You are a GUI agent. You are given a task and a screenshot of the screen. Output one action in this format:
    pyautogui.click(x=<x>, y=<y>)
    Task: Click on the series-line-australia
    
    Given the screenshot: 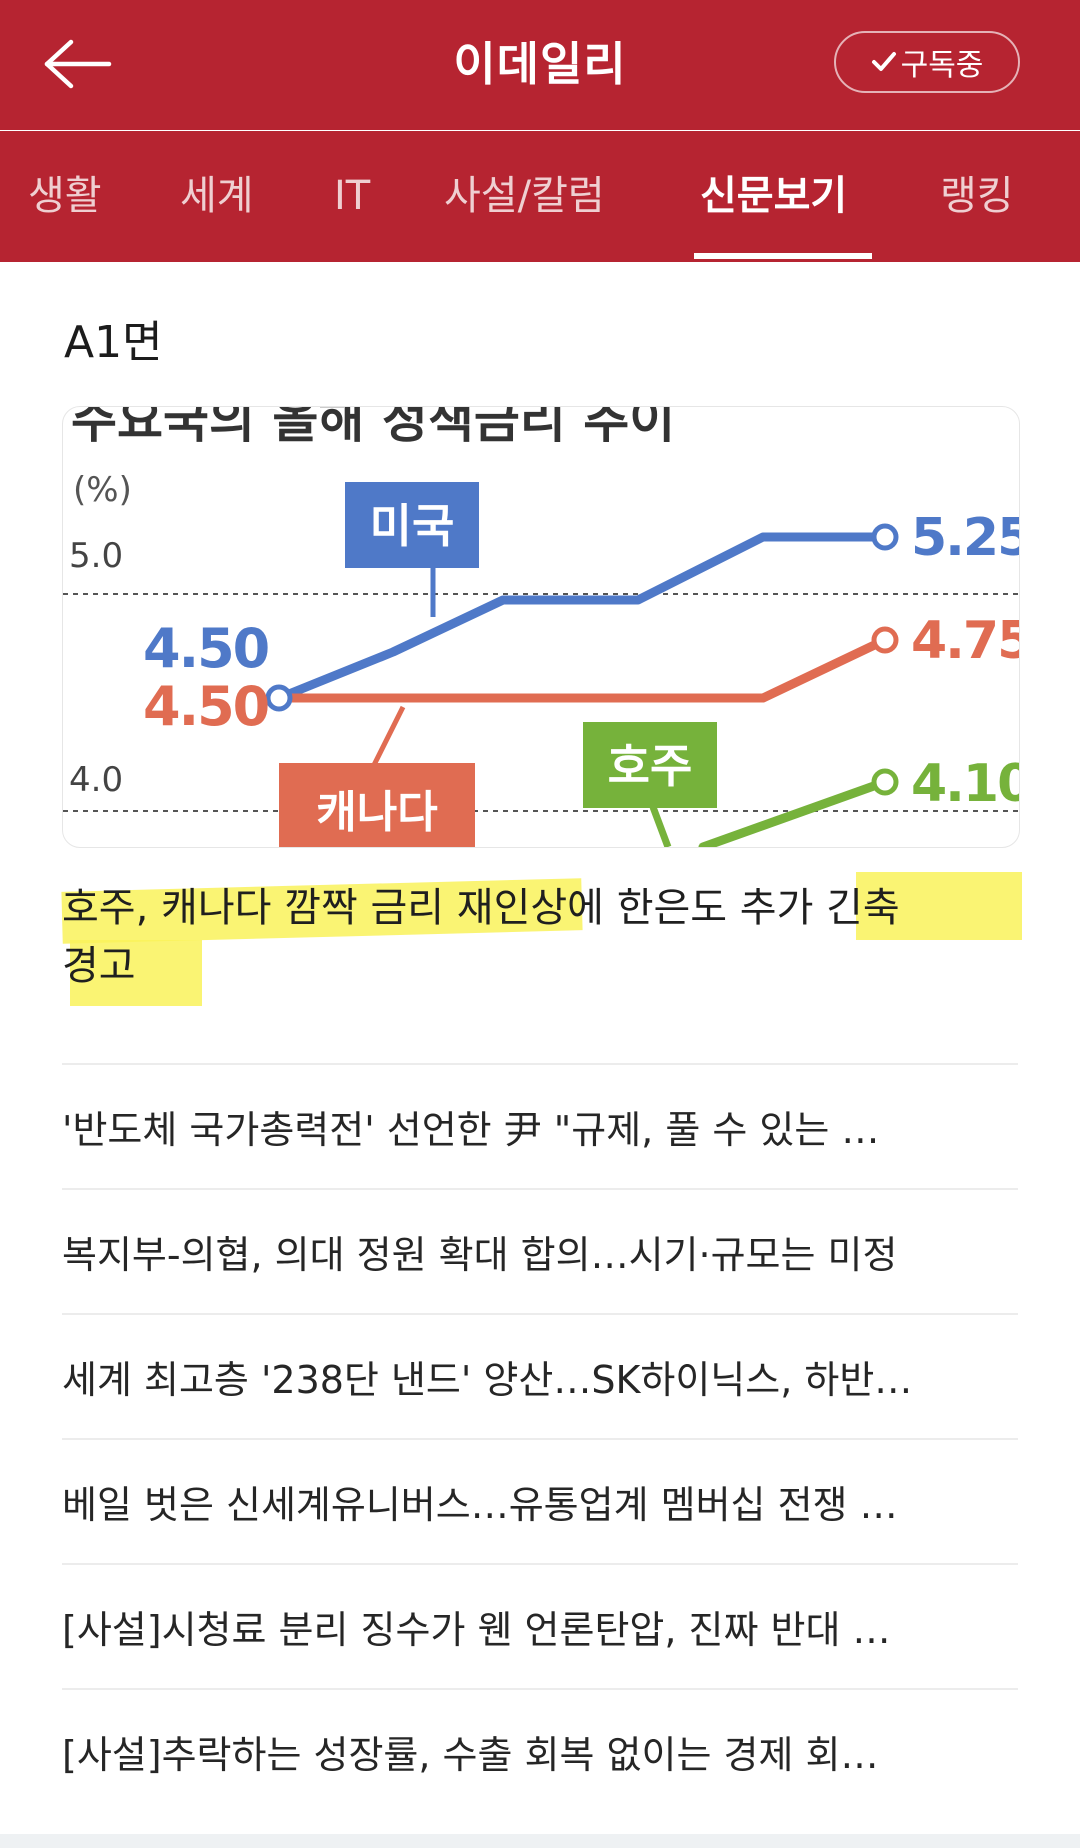 What is the action you would take?
    pyautogui.click(x=794, y=812)
    